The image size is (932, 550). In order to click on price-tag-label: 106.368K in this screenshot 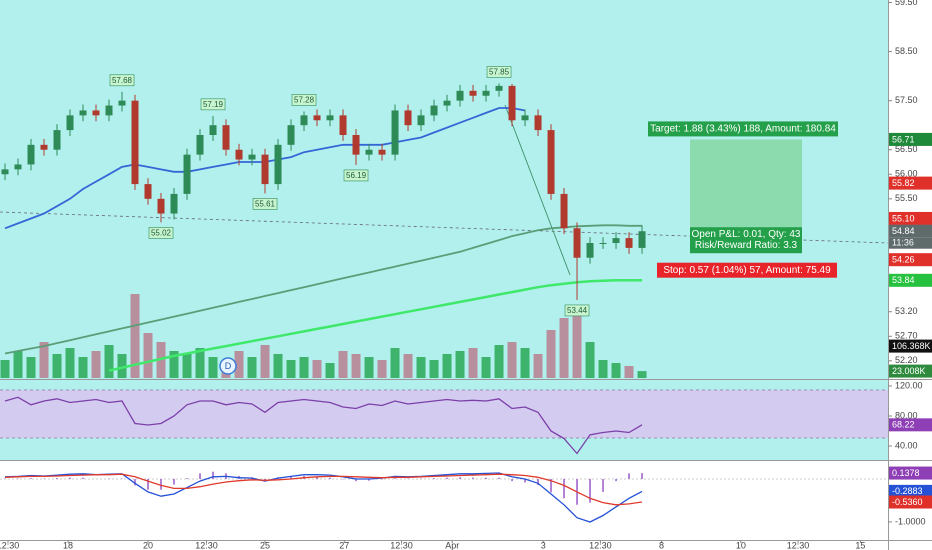, I will do `click(911, 346)`.